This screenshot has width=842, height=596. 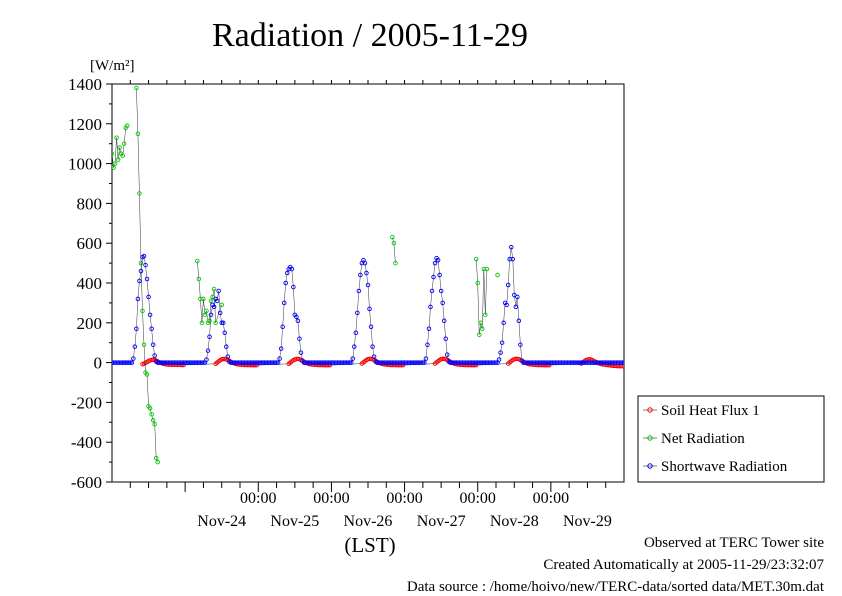 I want to click on y-tick-label: -400, so click(x=86, y=442).